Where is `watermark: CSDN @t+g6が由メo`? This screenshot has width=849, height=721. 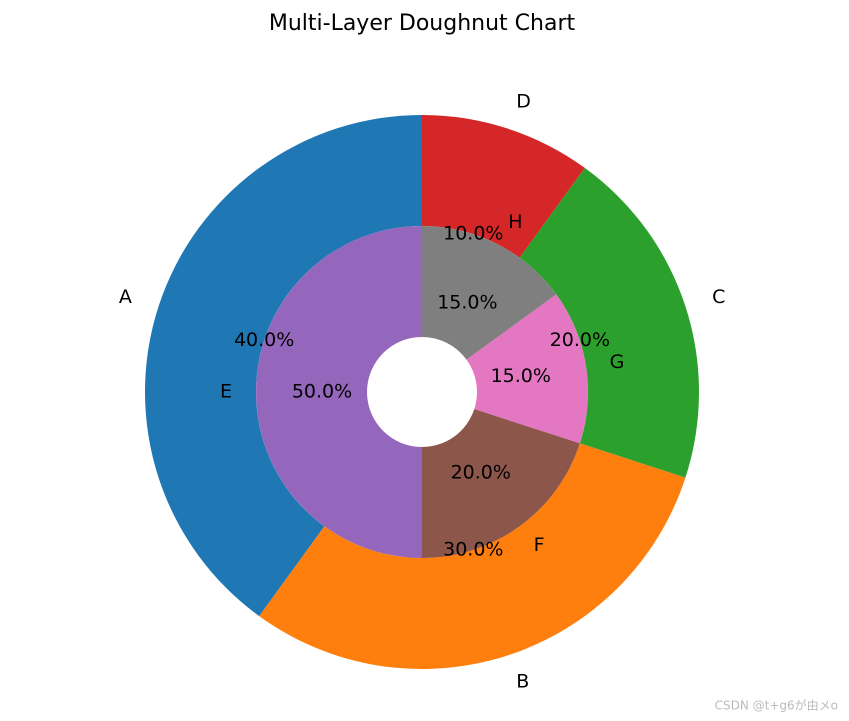 watermark: CSDN @t+g6が由メo is located at coordinates (776, 705).